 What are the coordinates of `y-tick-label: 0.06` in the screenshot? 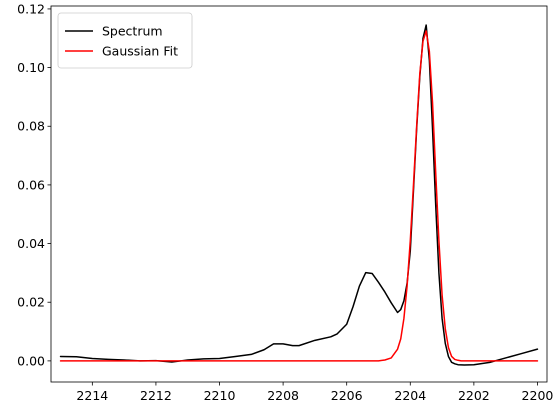 It's located at (31, 184).